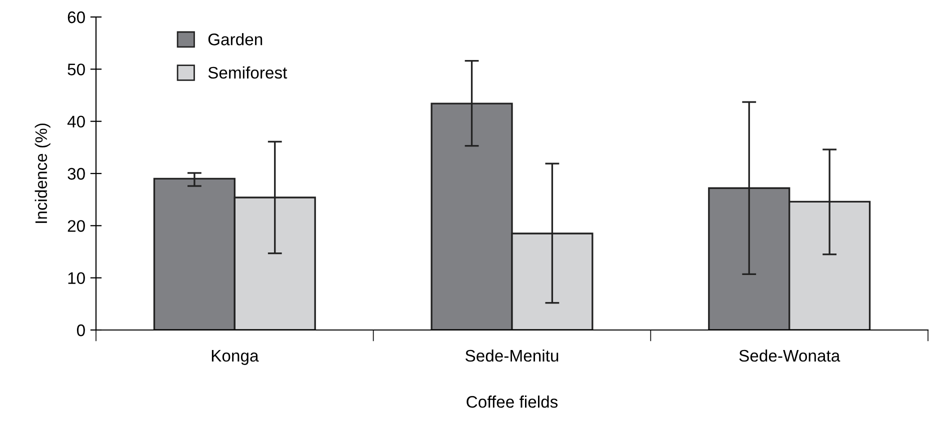 This screenshot has height=423, width=931. Describe the element at coordinates (512, 355) in the screenshot. I see `x-tick-label: Sede-Menitu` at that location.